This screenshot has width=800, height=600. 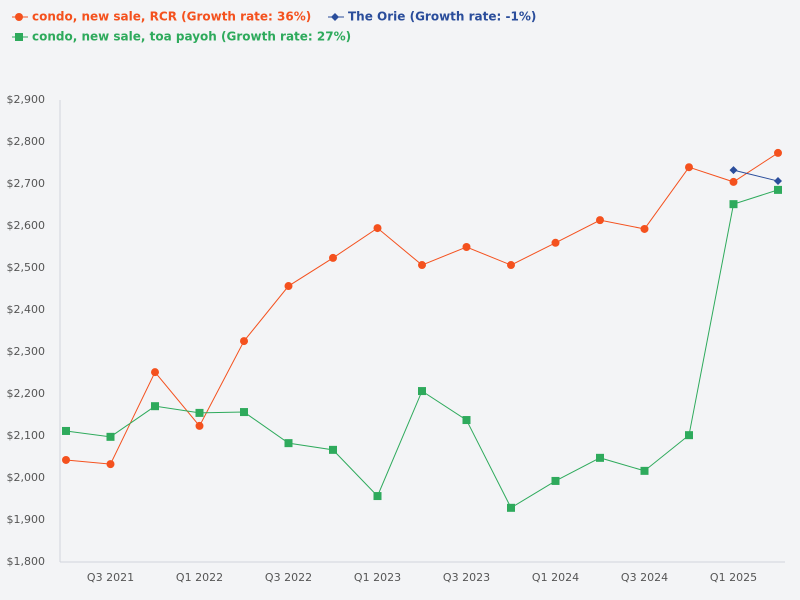 I want to click on x-tick-label: Q1 2022, so click(x=199, y=577).